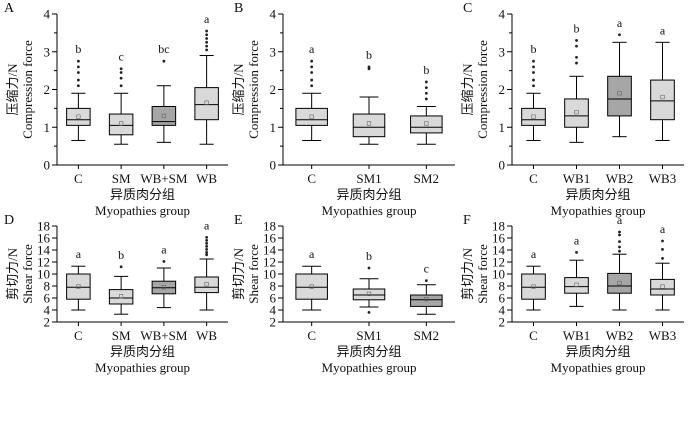 This screenshot has height=423, width=700. Describe the element at coordinates (78, 295) in the screenshot. I see `box-c: aC` at that location.